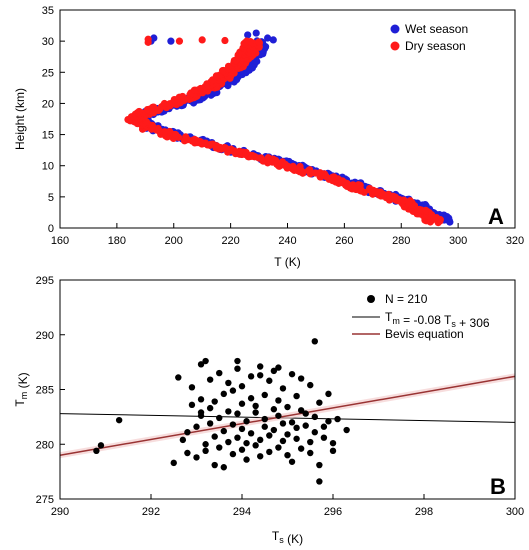 Image resolution: width=529 pixels, height=550 pixels. What do you see at coordinates (151, 512) in the screenshot?
I see `x-tick-label: 292` at bounding box center [151, 512].